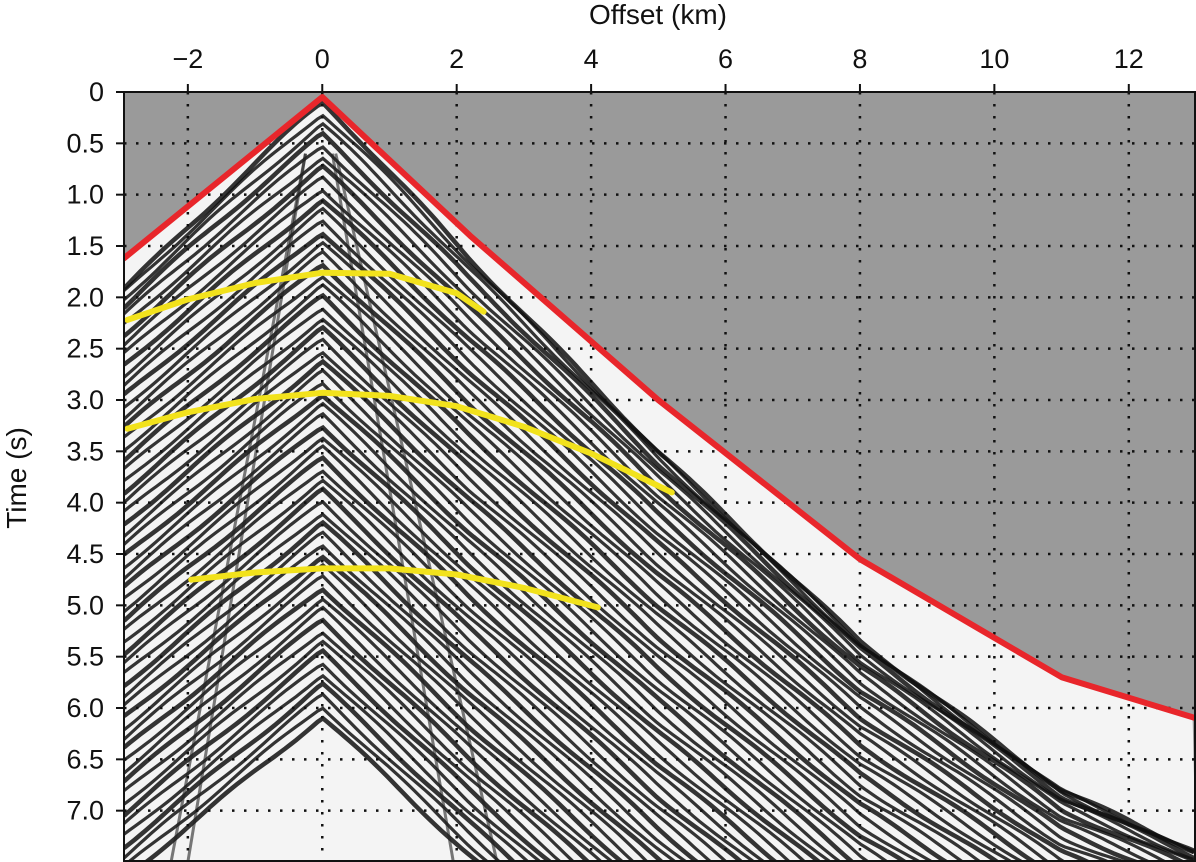 The image size is (1196, 862). I want to click on y-tick-label: 4.0, so click(85, 503).